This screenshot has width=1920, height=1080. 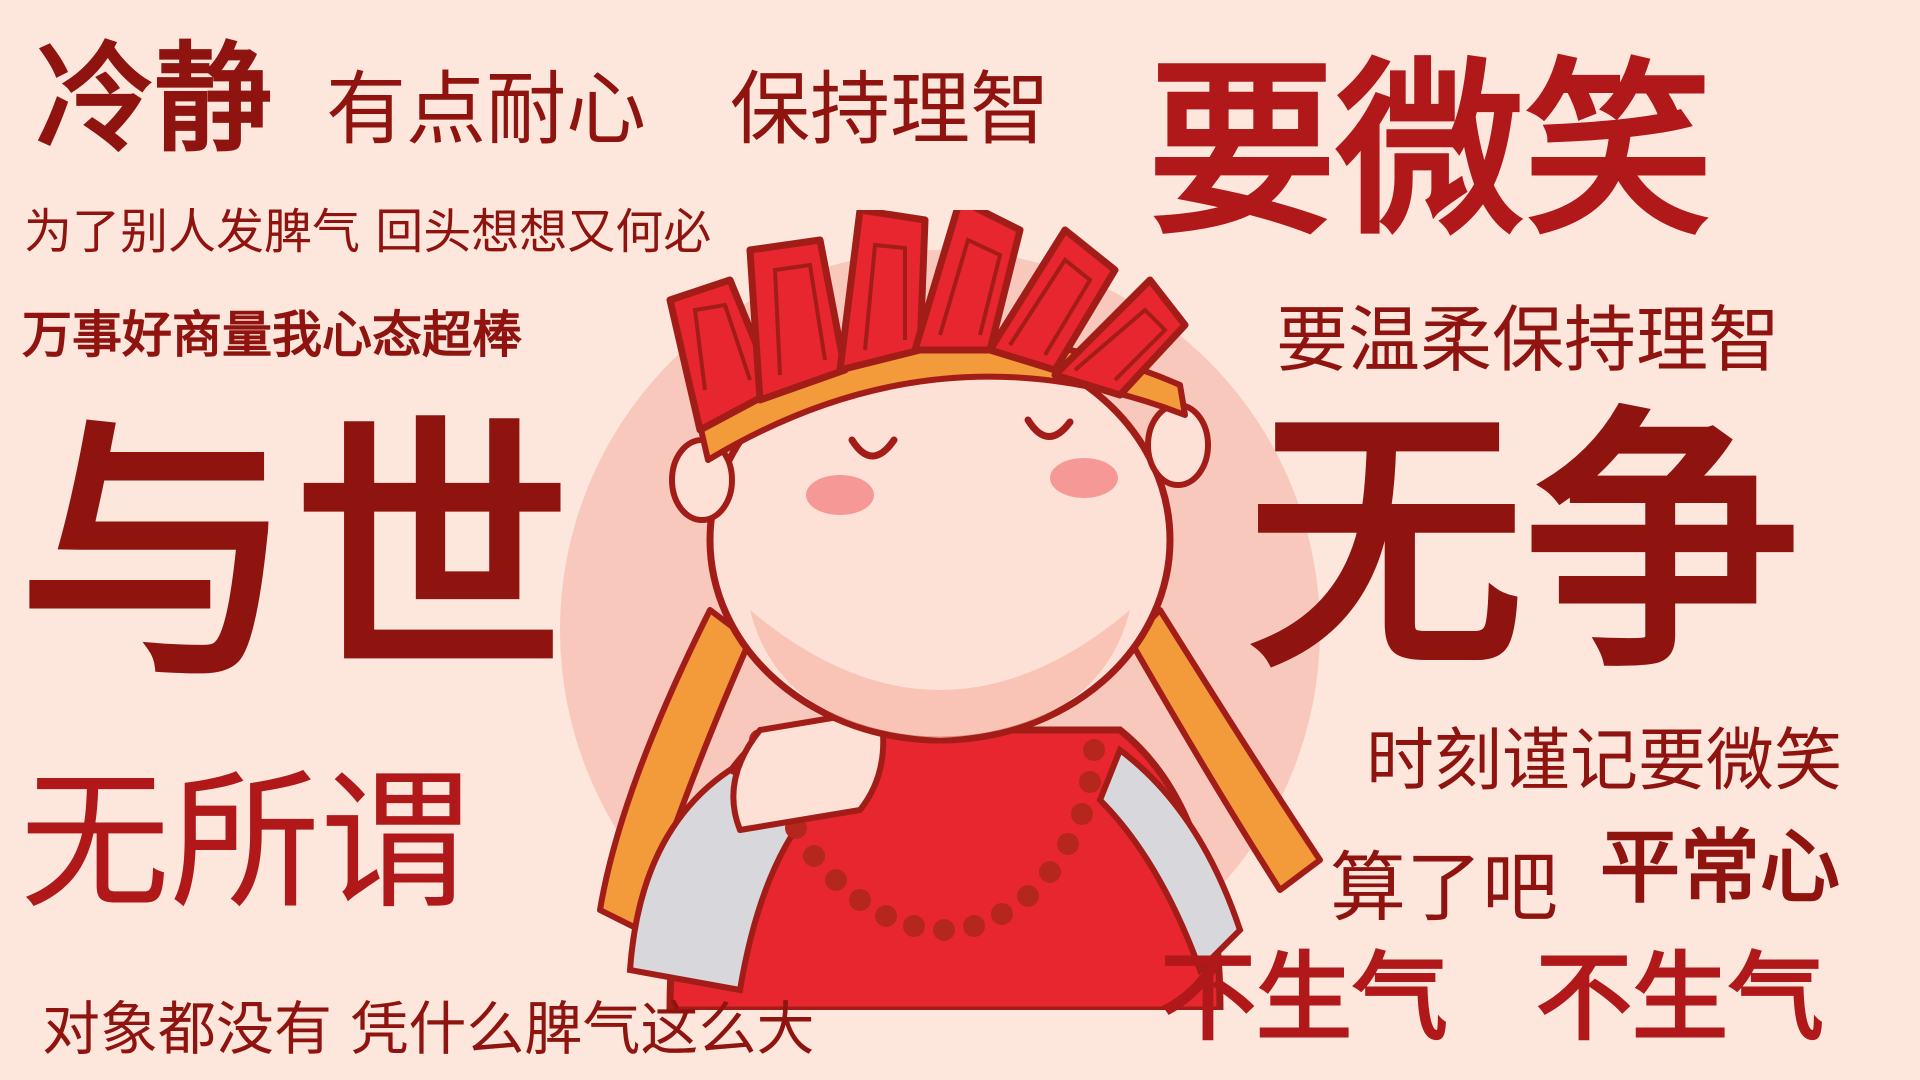 I want to click on phrase-lengjing: 冷静, so click(x=154, y=99).